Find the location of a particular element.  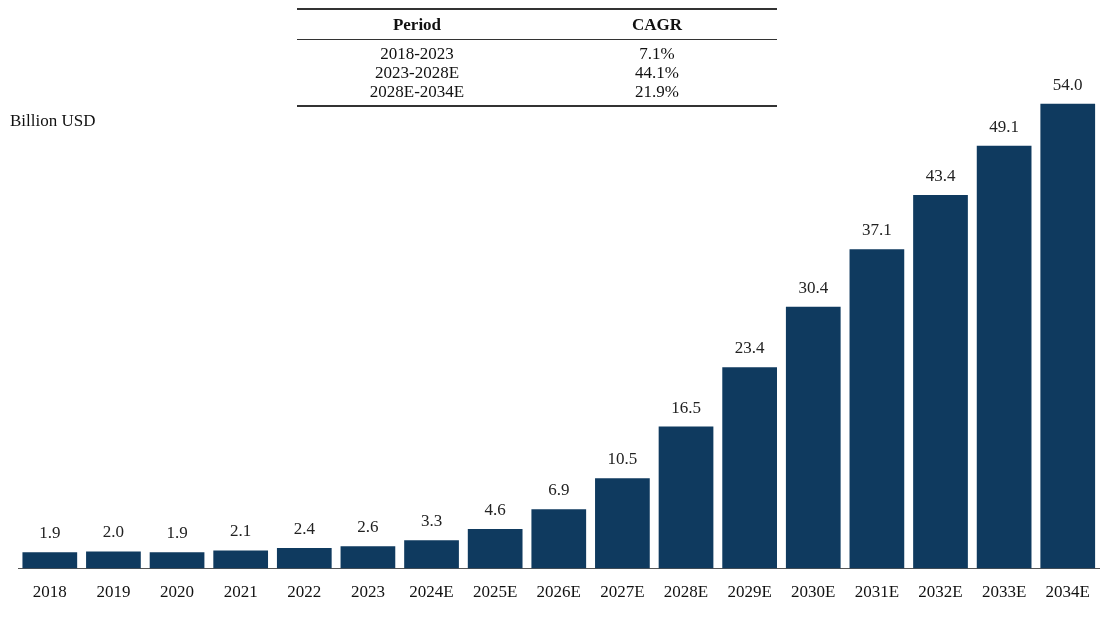

data-label: 10.5 is located at coordinates (622, 459).